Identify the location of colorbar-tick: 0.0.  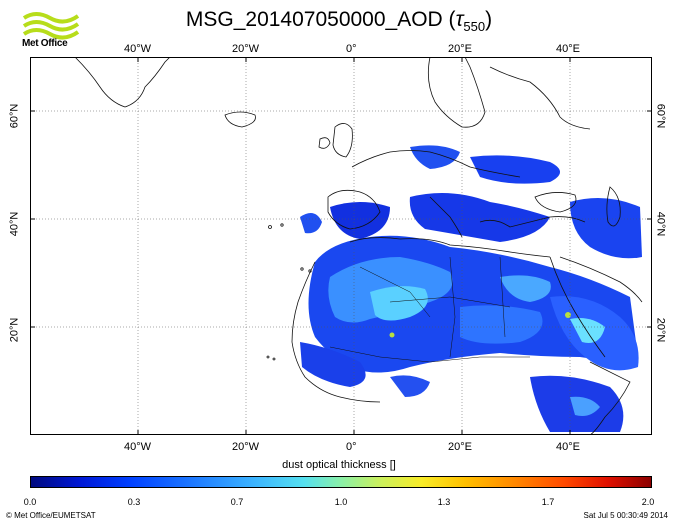
(30, 502).